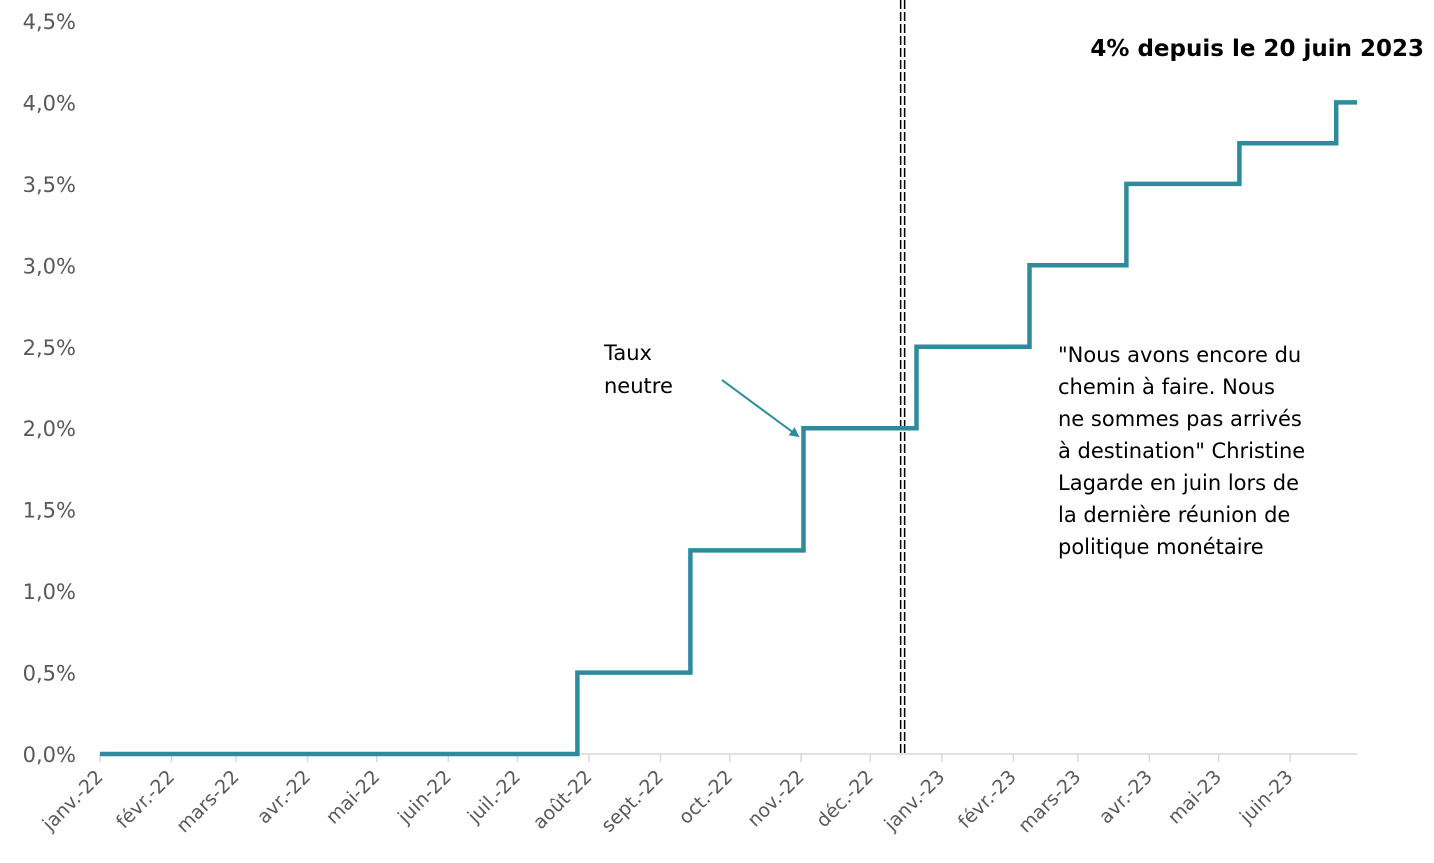 This screenshot has width=1434, height=863. Describe the element at coordinates (49, 511) in the screenshot. I see `y-tick-label: 1,5%` at that location.